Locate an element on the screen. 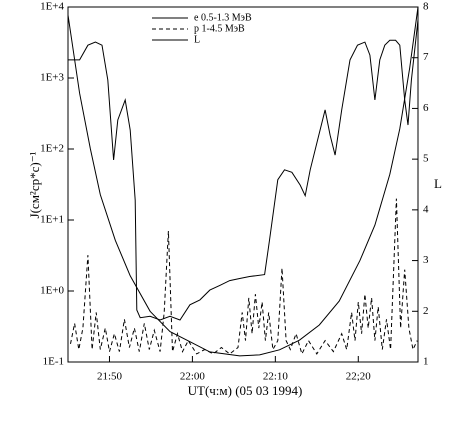  y2-tick-label: 8 is located at coordinates (426, 7).